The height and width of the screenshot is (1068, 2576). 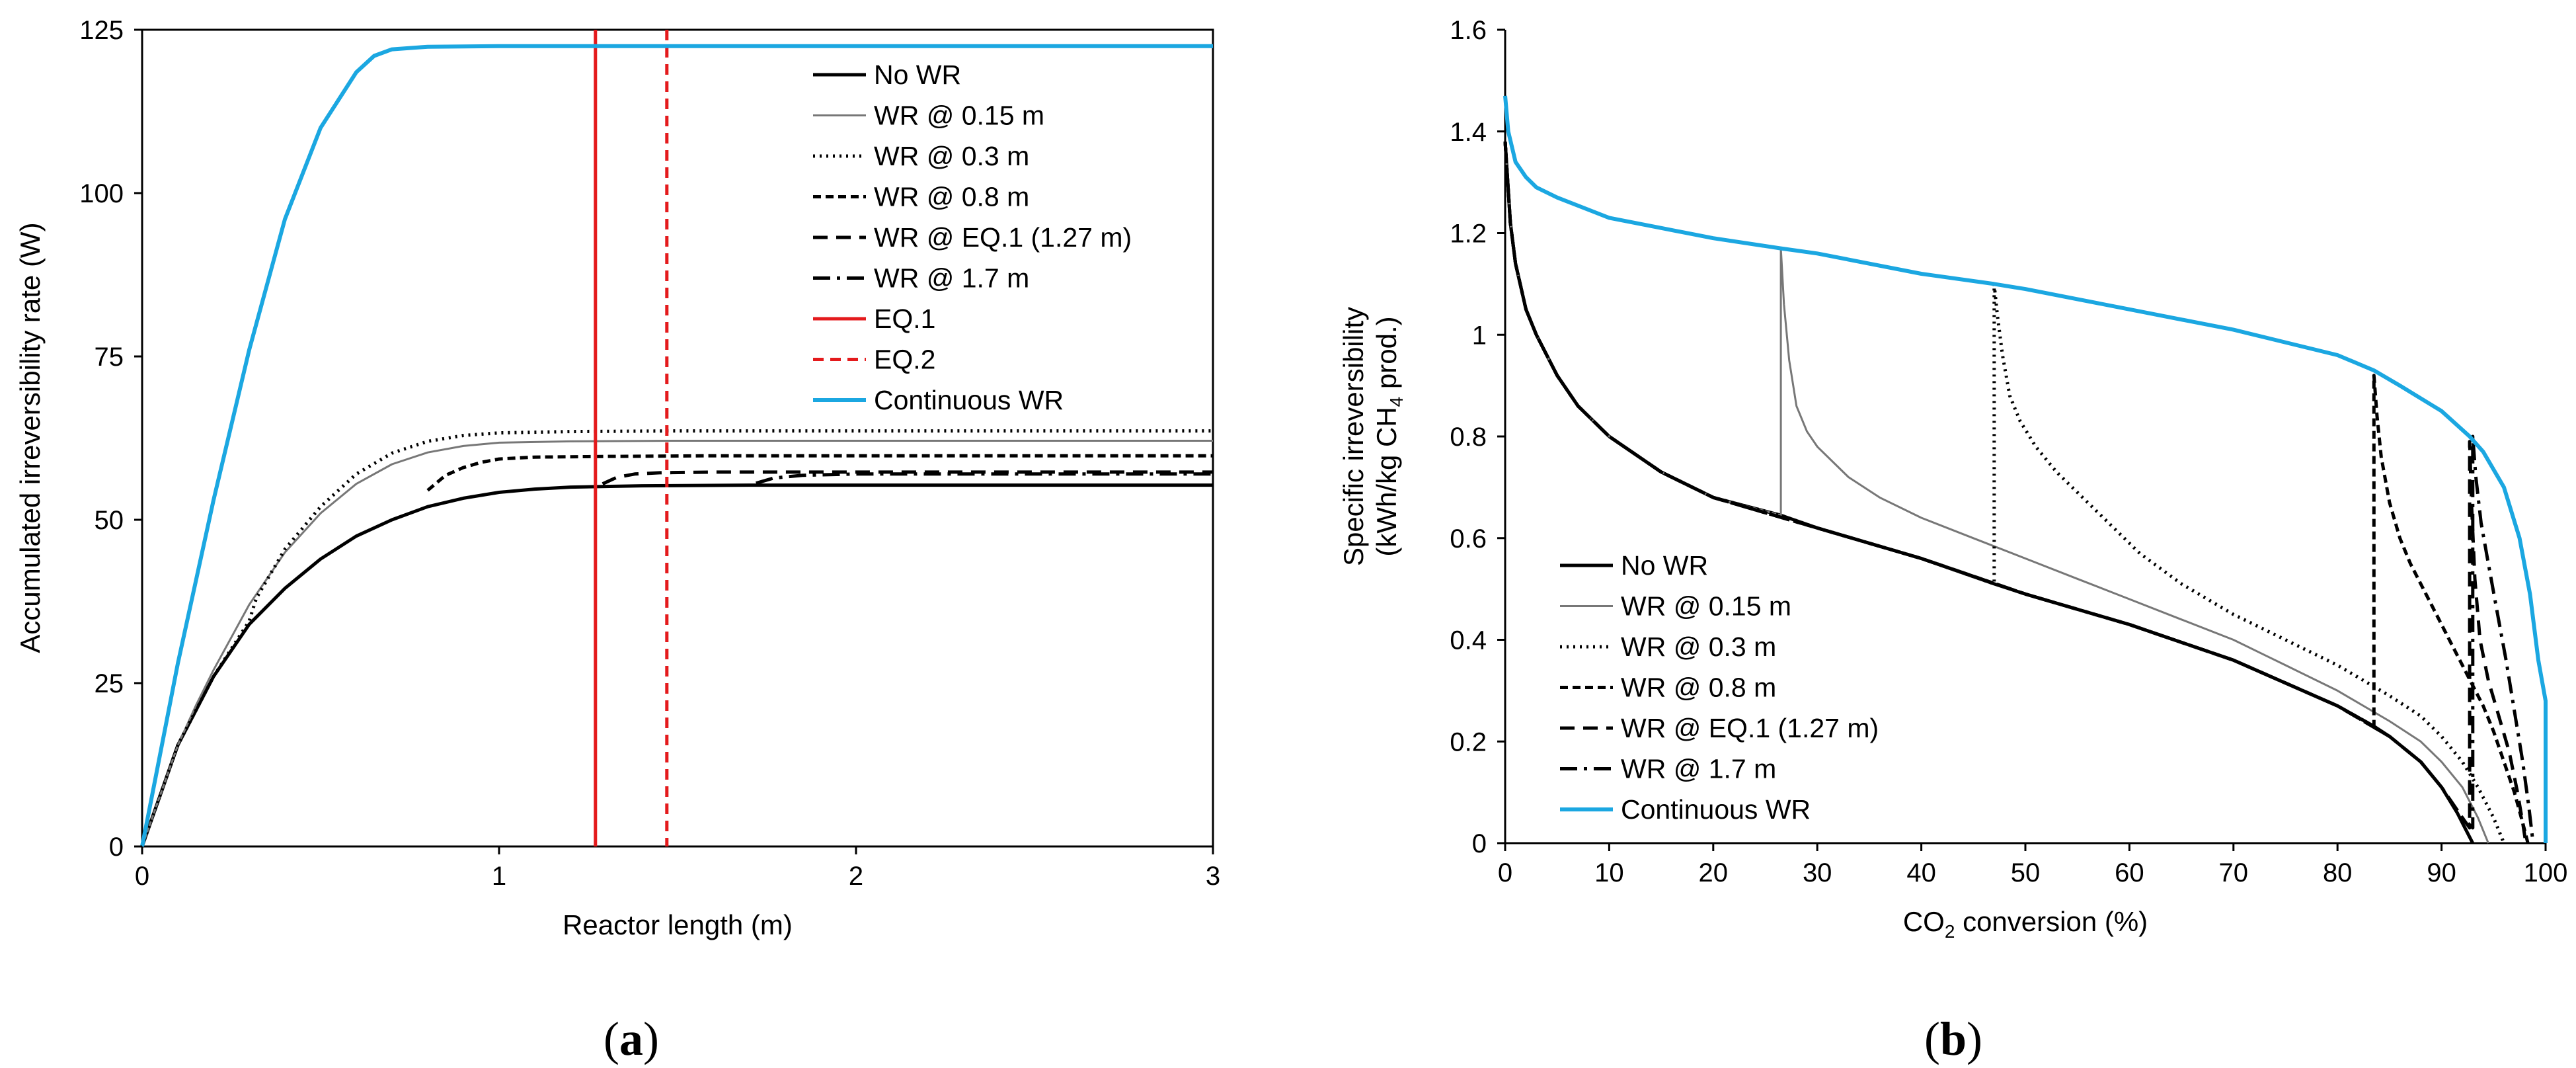 What do you see at coordinates (109, 357) in the screenshot?
I see `y-tick-label: 75` at bounding box center [109, 357].